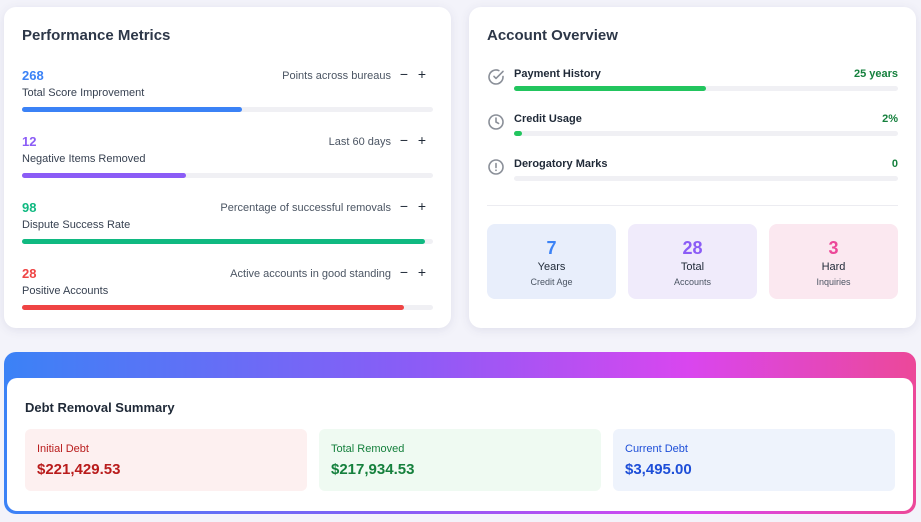  I want to click on row-label: Derogatory Marks, so click(561, 164).